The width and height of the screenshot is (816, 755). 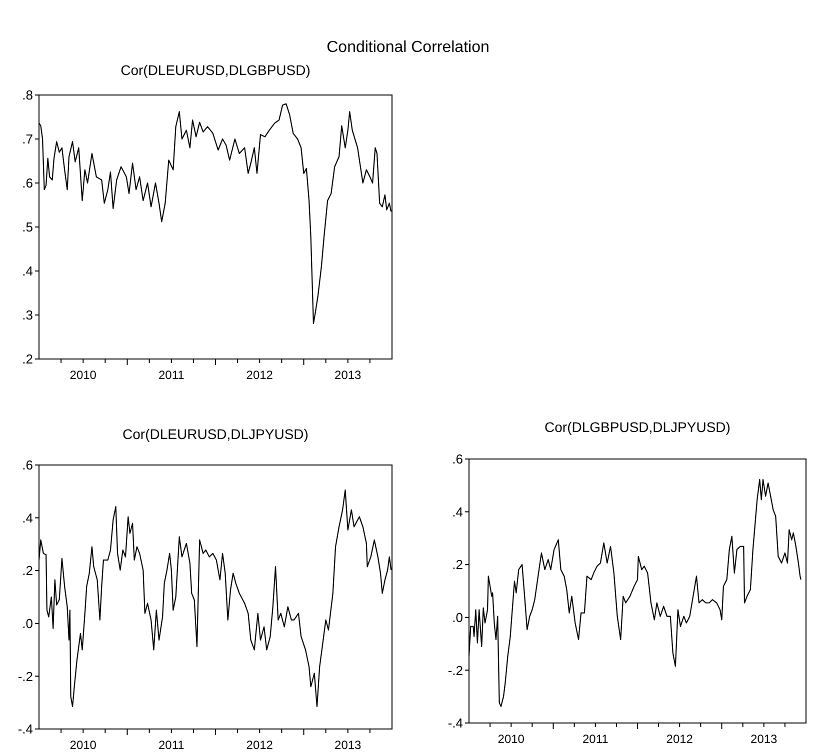 I want to click on chart-title: Conditional Correlation, so click(x=408, y=47).